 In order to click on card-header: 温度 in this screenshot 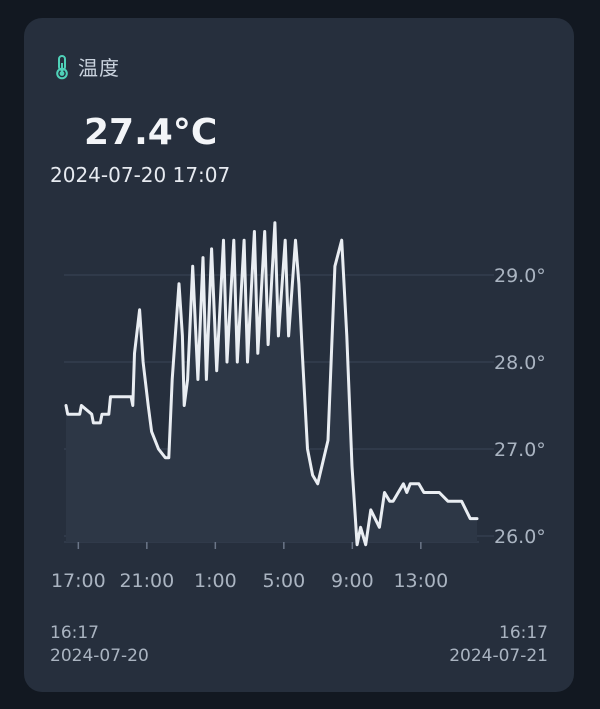, I will do `click(86, 66)`.